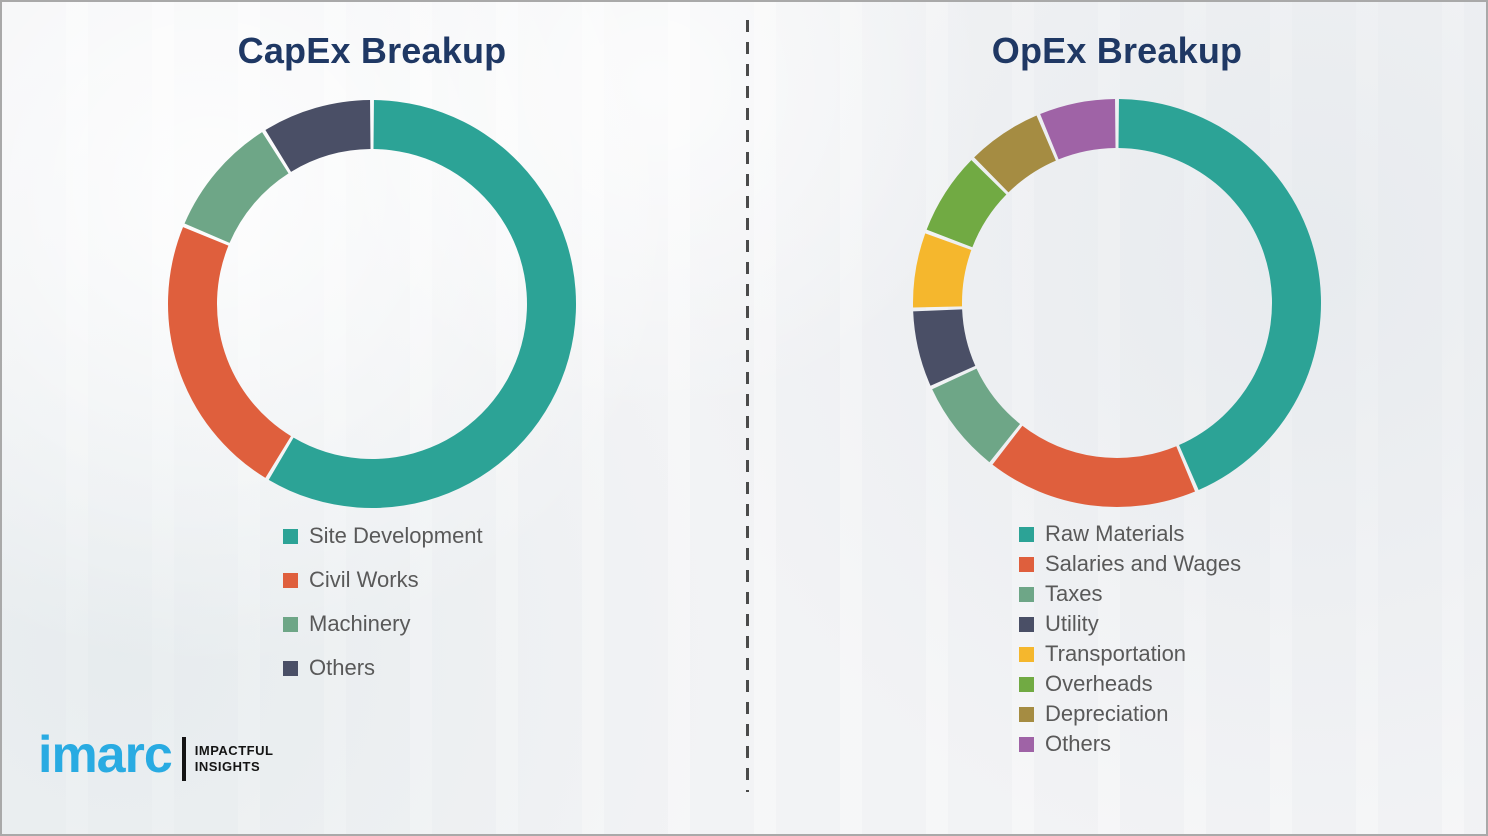 The width and height of the screenshot is (1488, 836). Describe the element at coordinates (1143, 563) in the screenshot. I see `legend-label-salaries-and-wages: Salaries and Wages` at that location.